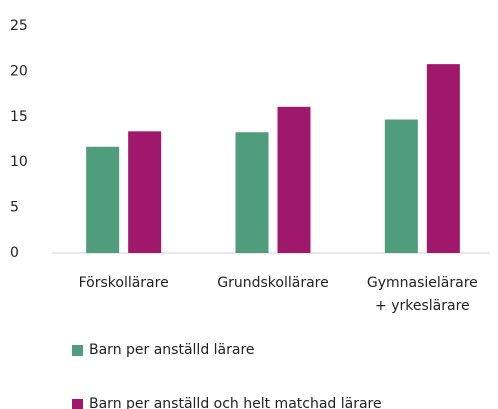 The image size is (498, 409). I want to click on y-tick-label: 10, so click(19, 162).